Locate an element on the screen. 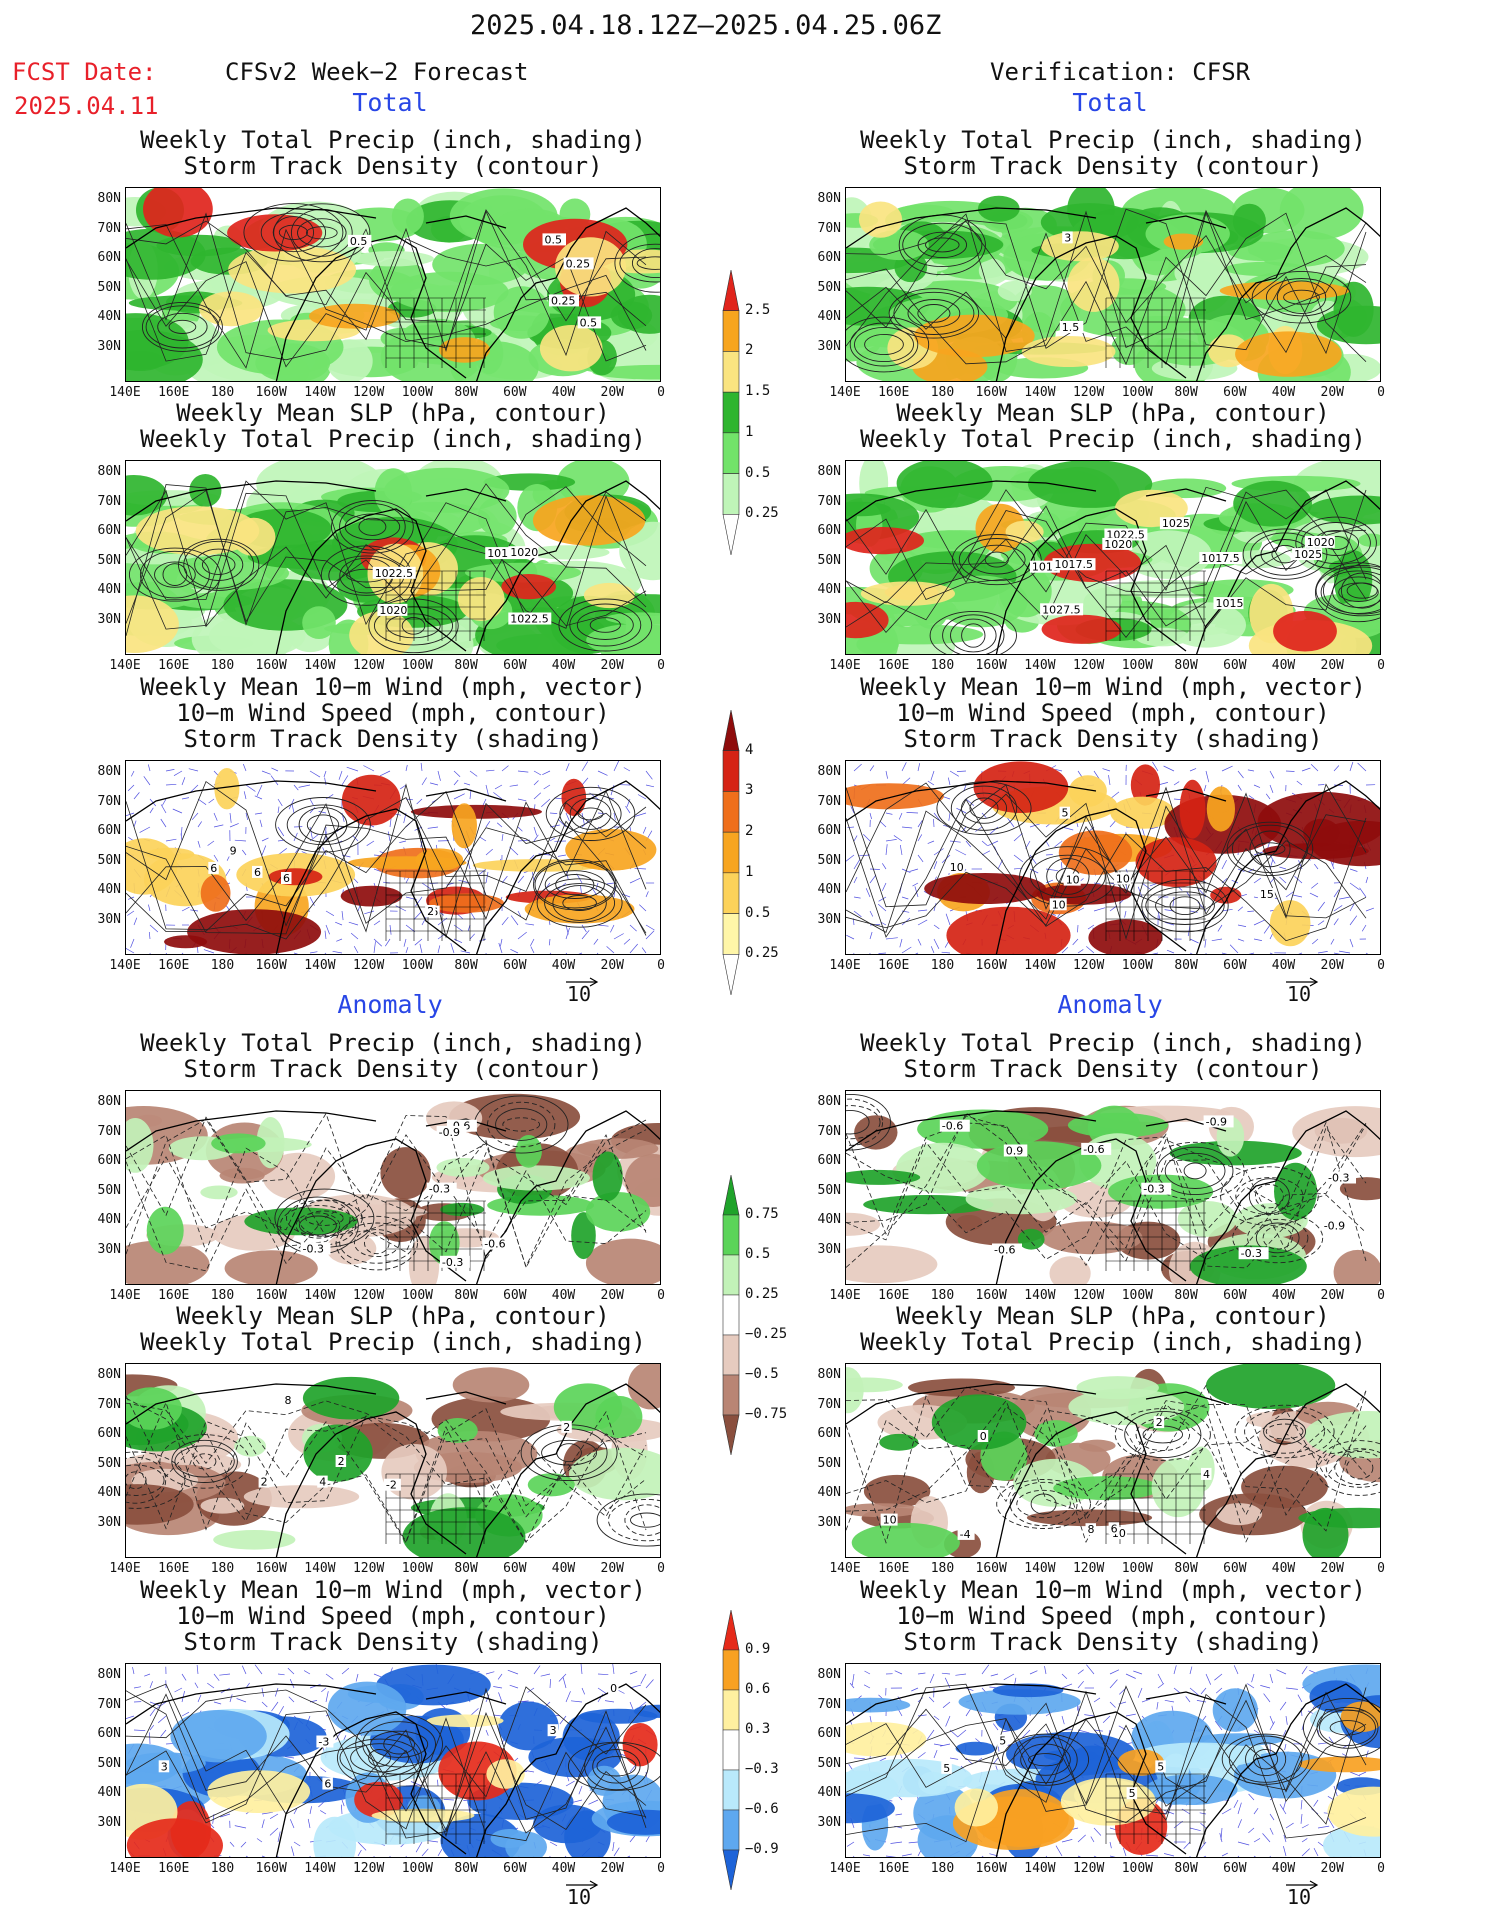 The width and height of the screenshot is (1487, 1925). map-panel-r4c2: -0.3 -0.6 -0.9 -0.3 -0.6 -0.9 0.9 -0.3 -0.6 is located at coordinates (1113, 1187).